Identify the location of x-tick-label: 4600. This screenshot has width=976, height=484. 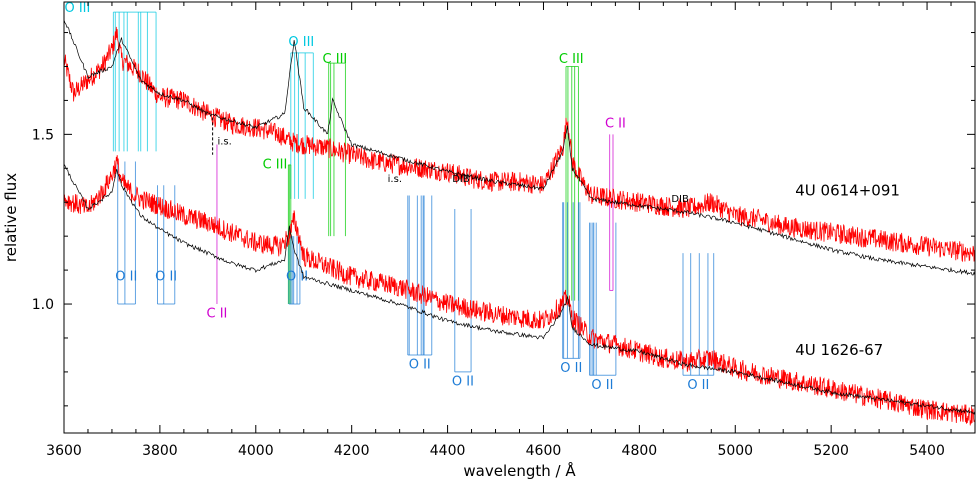
(544, 451).